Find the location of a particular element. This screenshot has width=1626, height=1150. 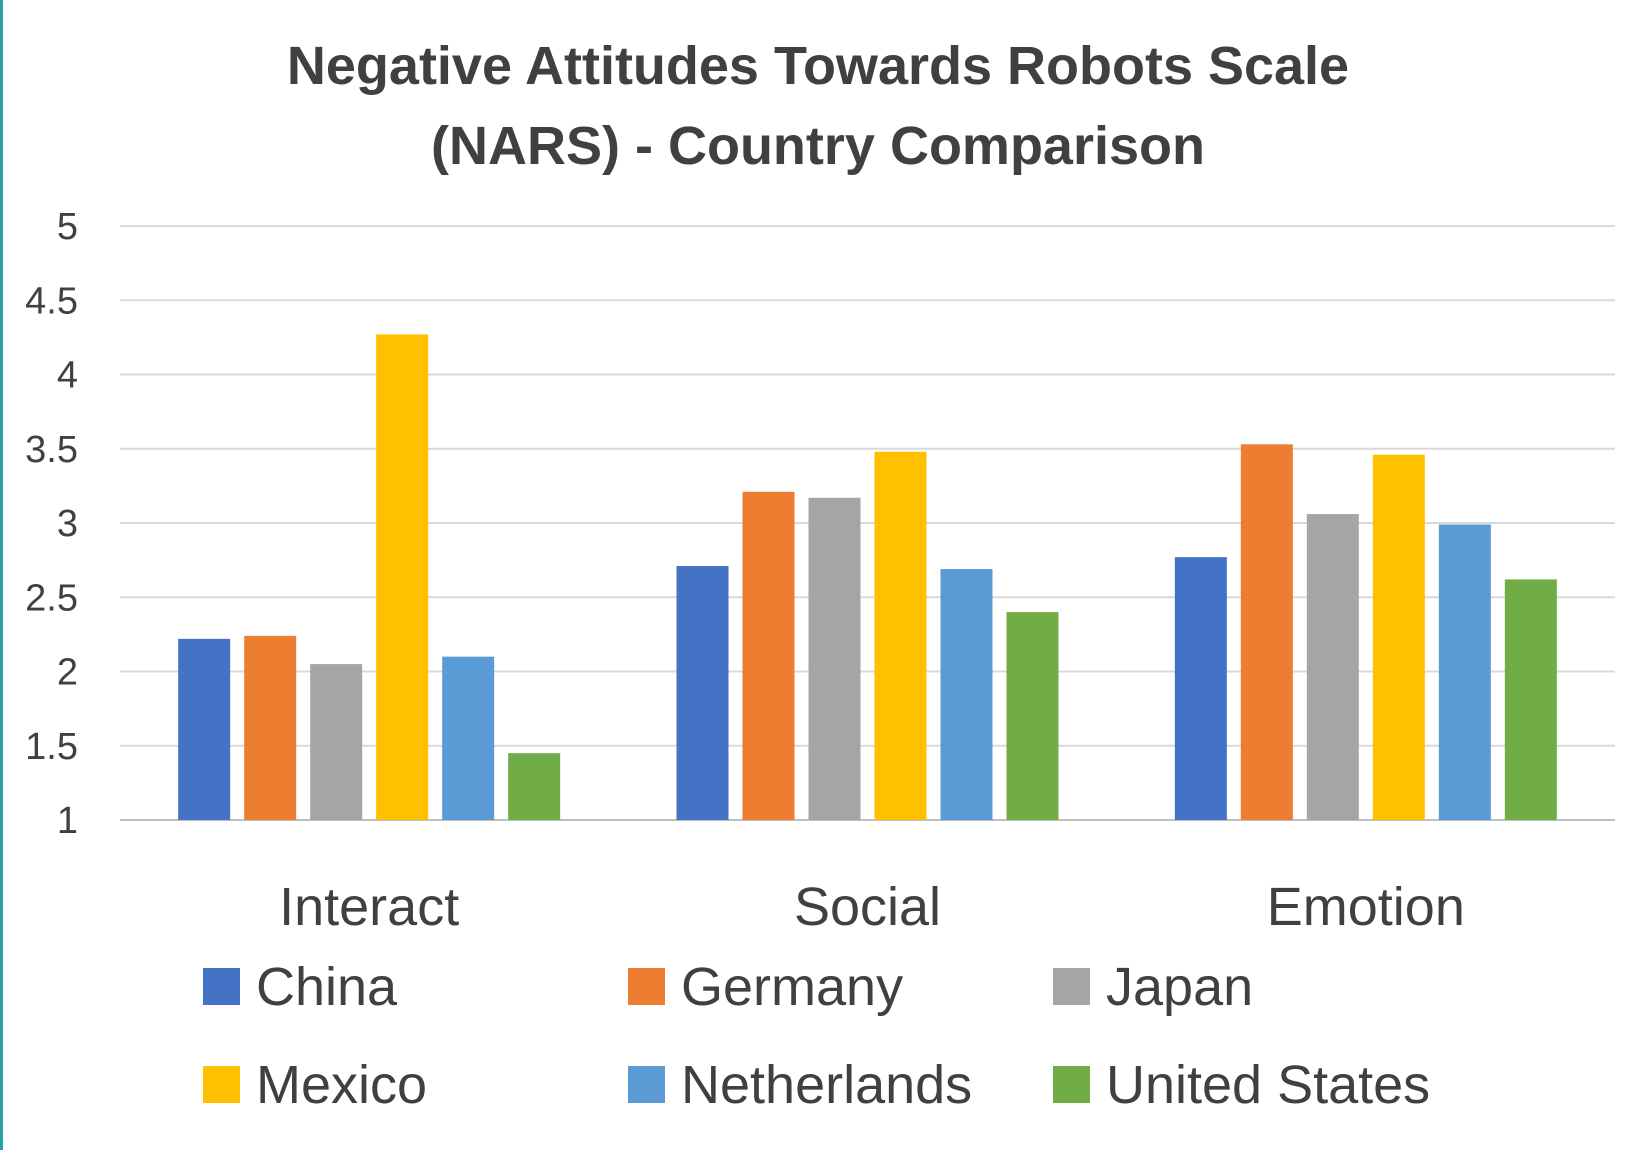

legend-item: Germany is located at coordinates (765, 987).